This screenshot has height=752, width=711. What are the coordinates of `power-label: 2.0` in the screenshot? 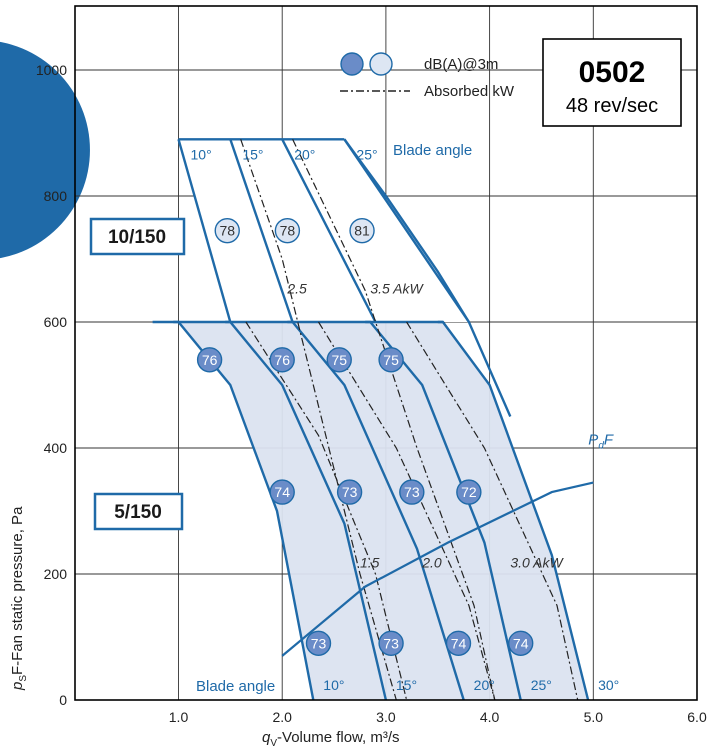 It's located at (431, 563).